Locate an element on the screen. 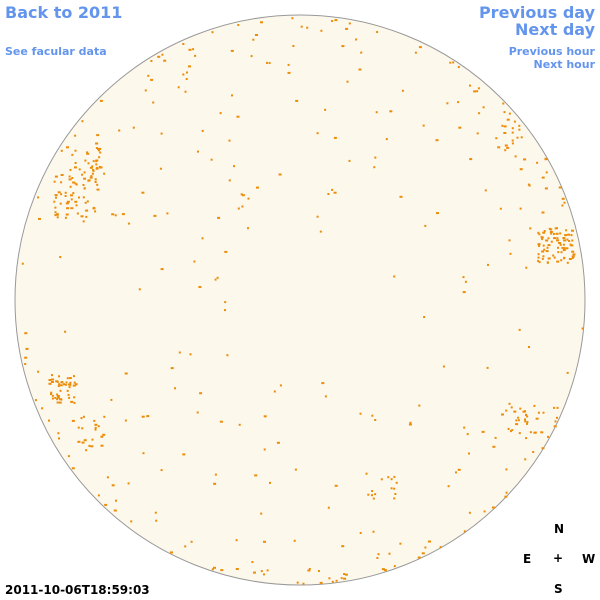  previous-hour-link: Previous hour is located at coordinates (551, 51).